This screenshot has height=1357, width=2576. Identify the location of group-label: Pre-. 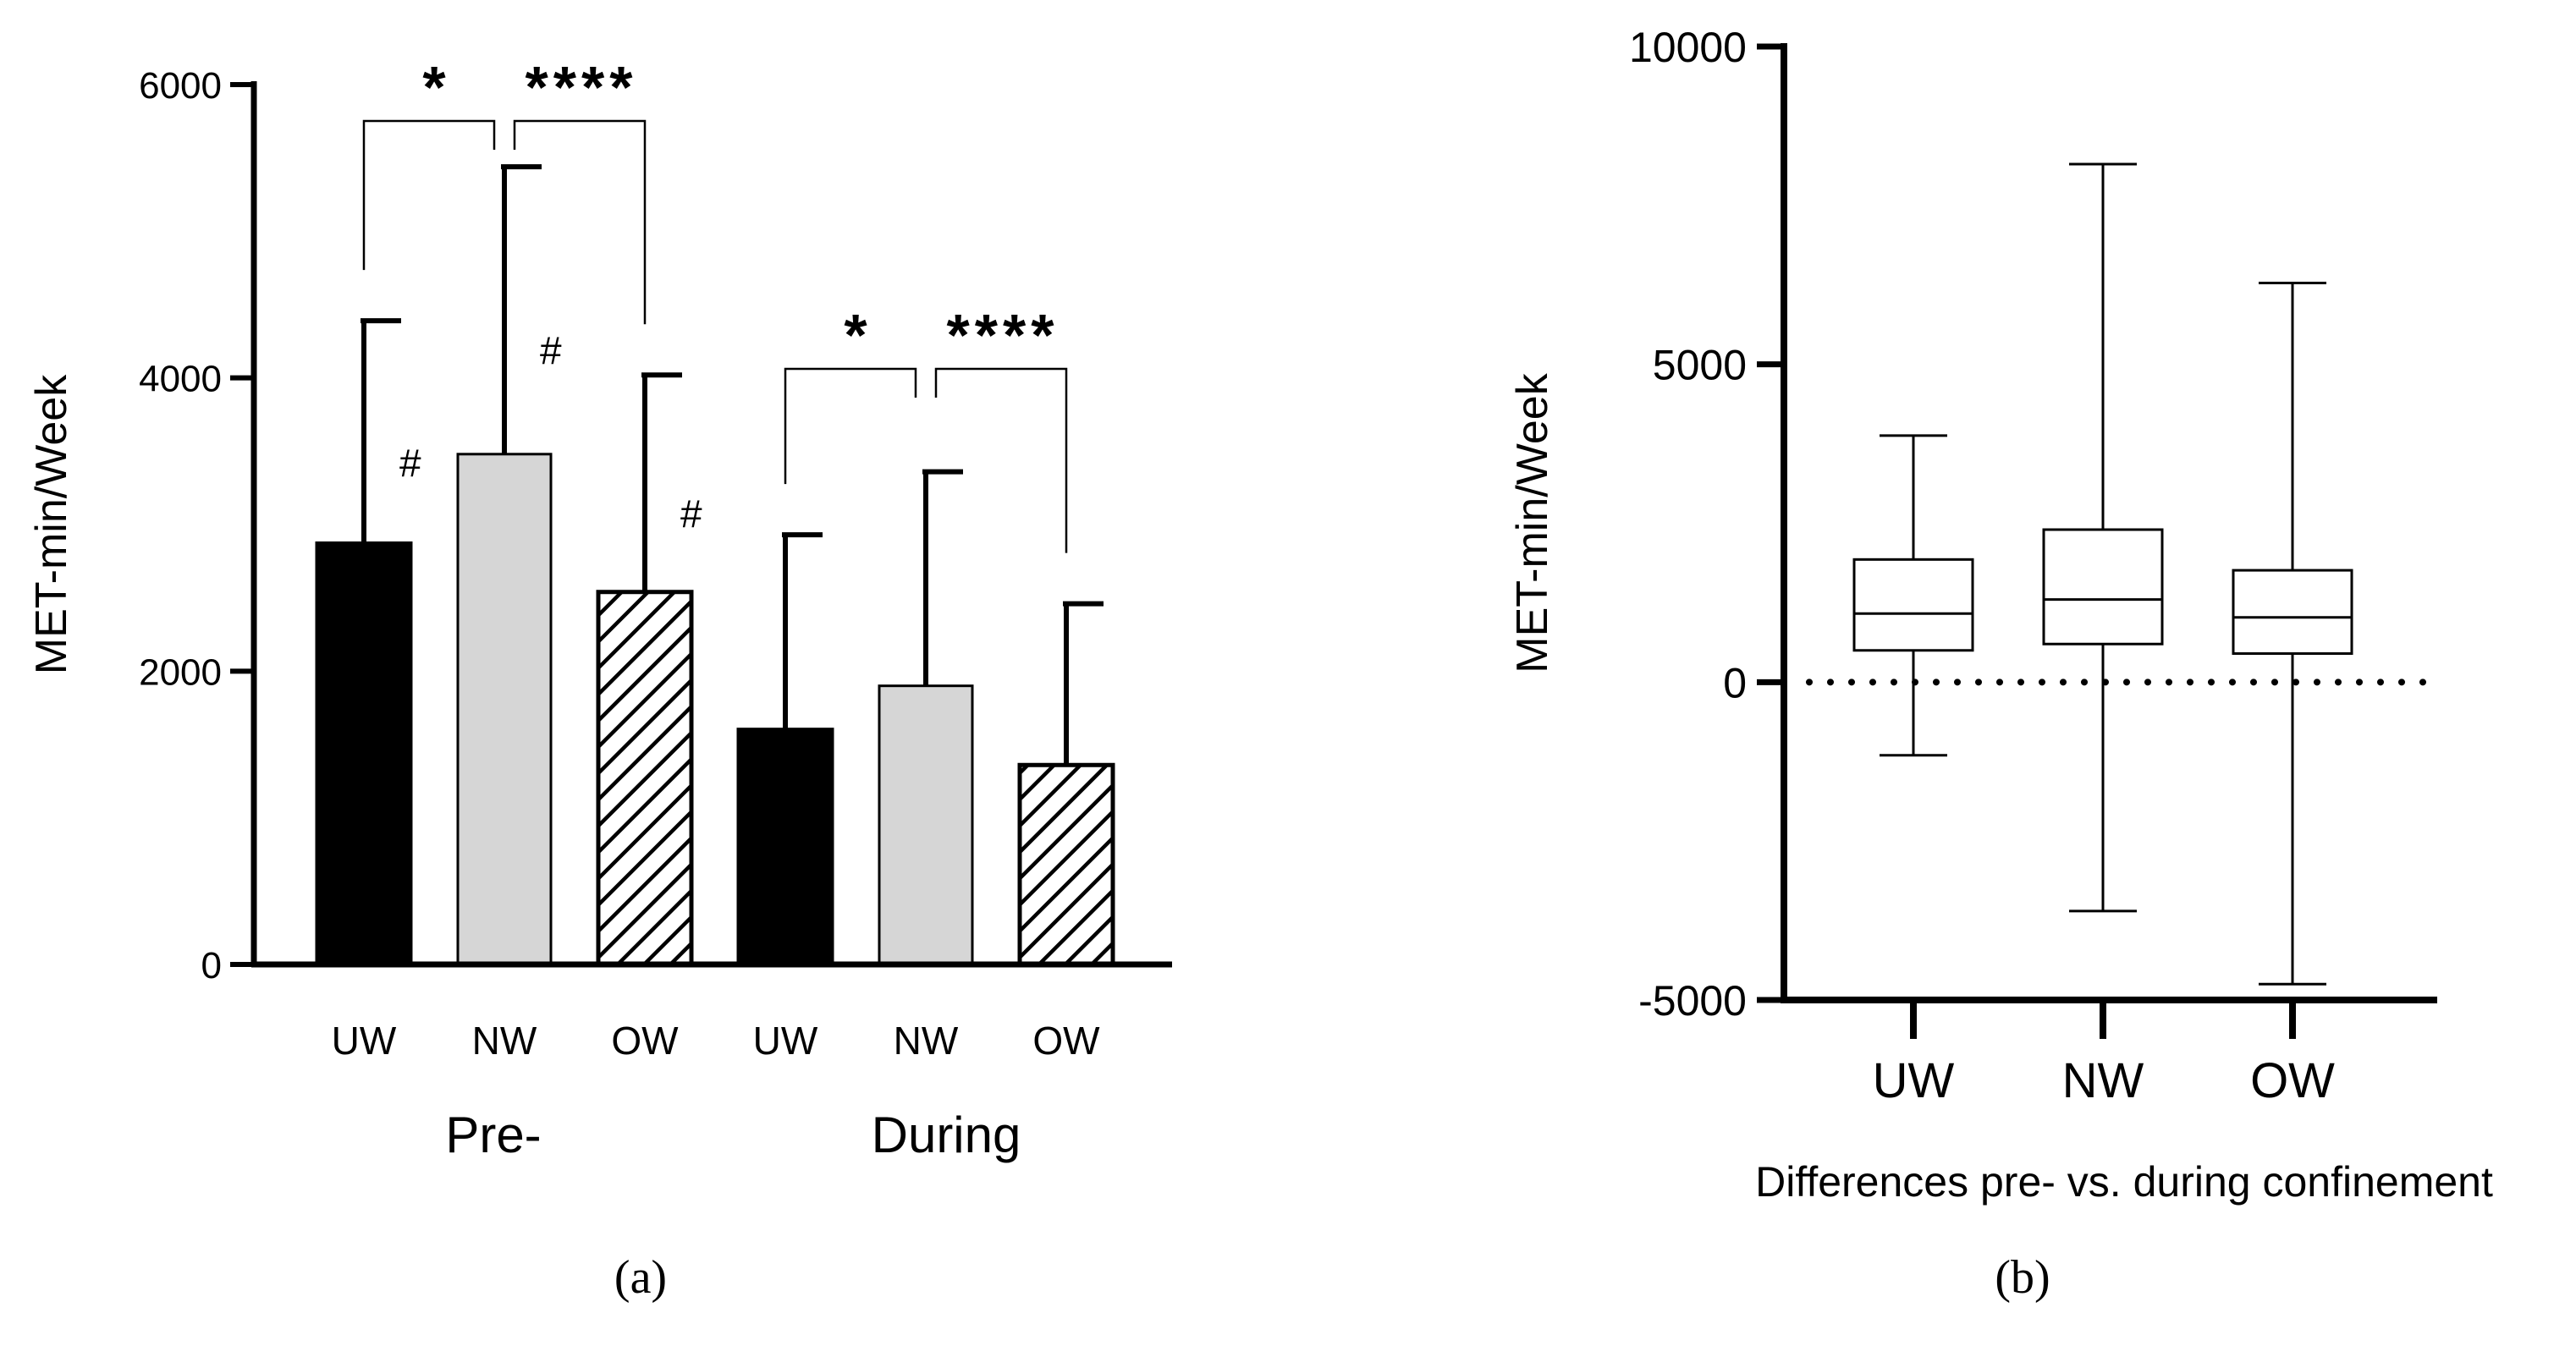
(493, 1135).